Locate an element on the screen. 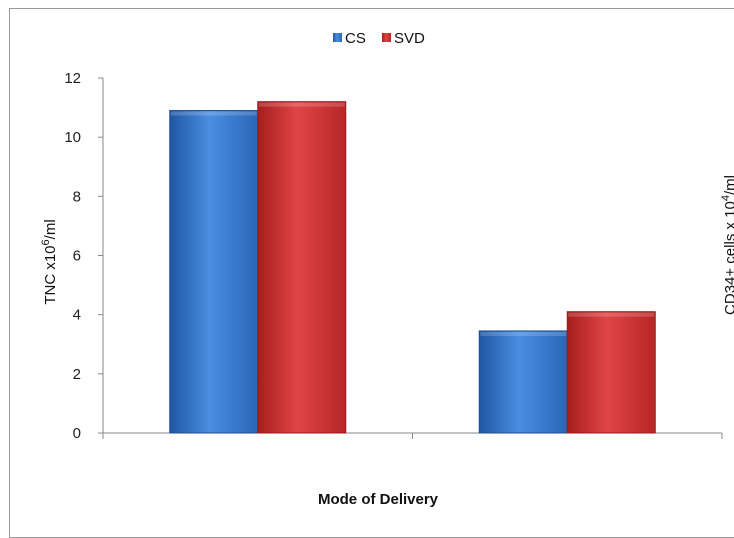 This screenshot has height=538, width=734. legend: CS SVD is located at coordinates (379, 38).